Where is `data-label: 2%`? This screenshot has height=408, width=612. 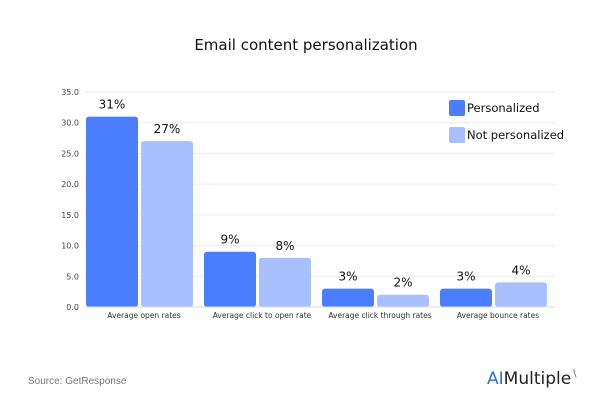 data-label: 2% is located at coordinates (402, 283).